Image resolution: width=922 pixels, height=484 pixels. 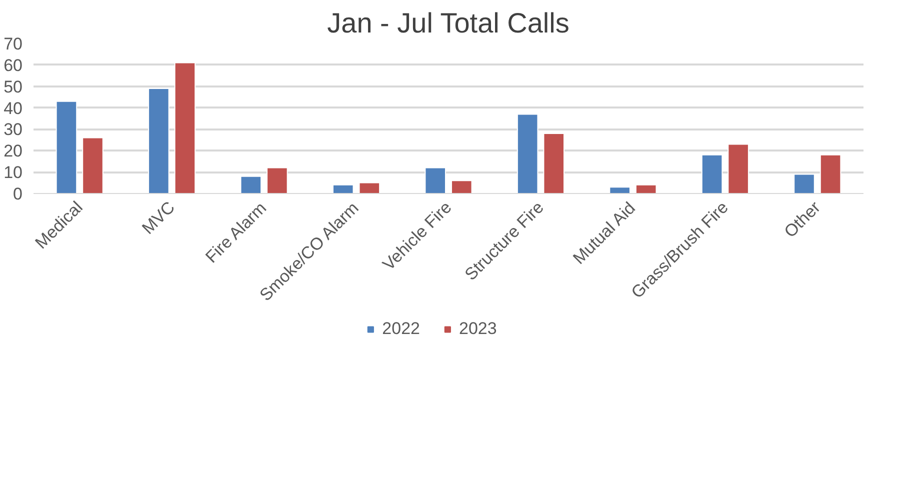 I want to click on y-tick-label: 60, so click(x=13, y=65).